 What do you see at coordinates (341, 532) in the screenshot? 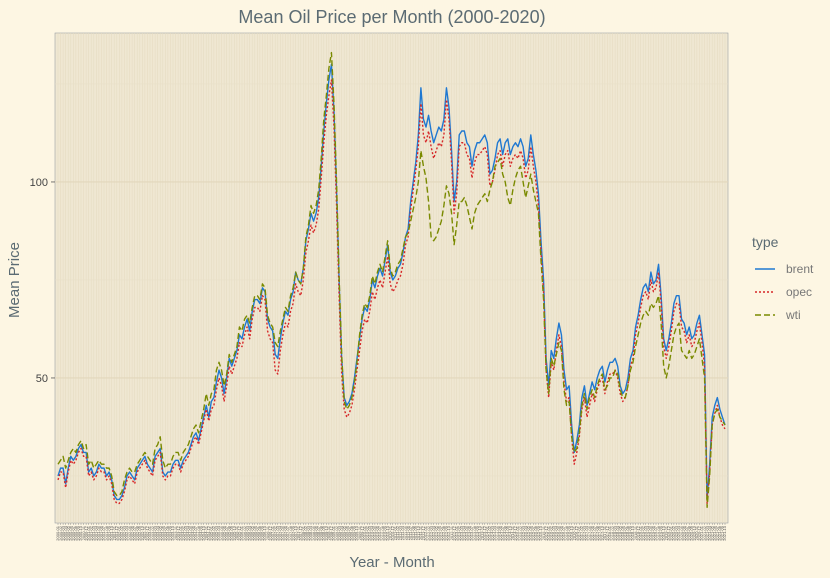
I see `x-tick-label: 2009-04` at bounding box center [341, 532].